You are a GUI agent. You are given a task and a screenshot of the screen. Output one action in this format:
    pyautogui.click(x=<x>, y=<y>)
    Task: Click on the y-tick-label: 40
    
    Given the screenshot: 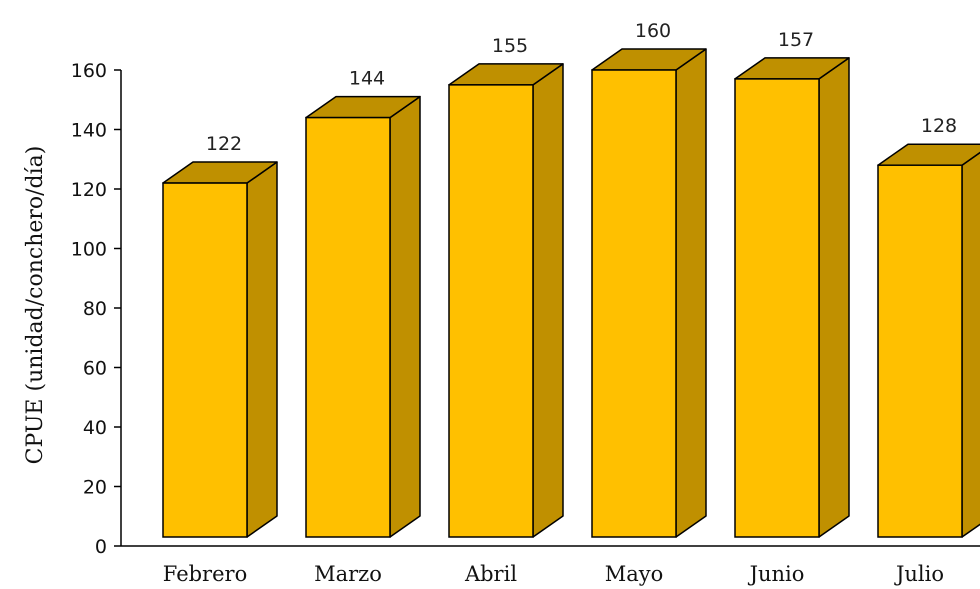 What is the action you would take?
    pyautogui.click(x=95, y=428)
    